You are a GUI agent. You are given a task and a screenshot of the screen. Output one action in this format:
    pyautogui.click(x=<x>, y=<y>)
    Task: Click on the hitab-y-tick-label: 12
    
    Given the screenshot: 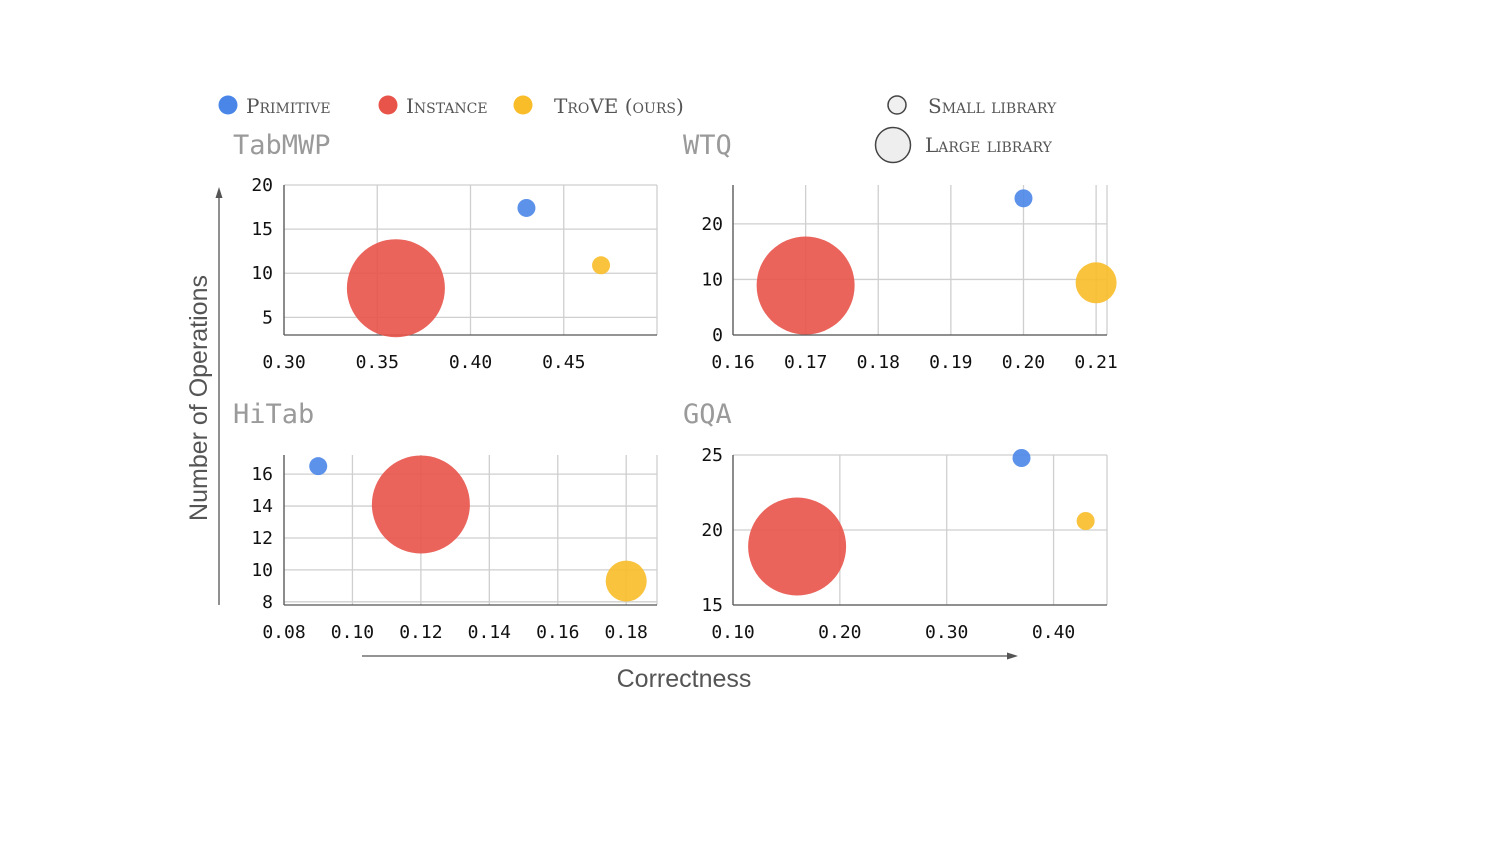 What is the action you would take?
    pyautogui.click(x=262, y=538)
    